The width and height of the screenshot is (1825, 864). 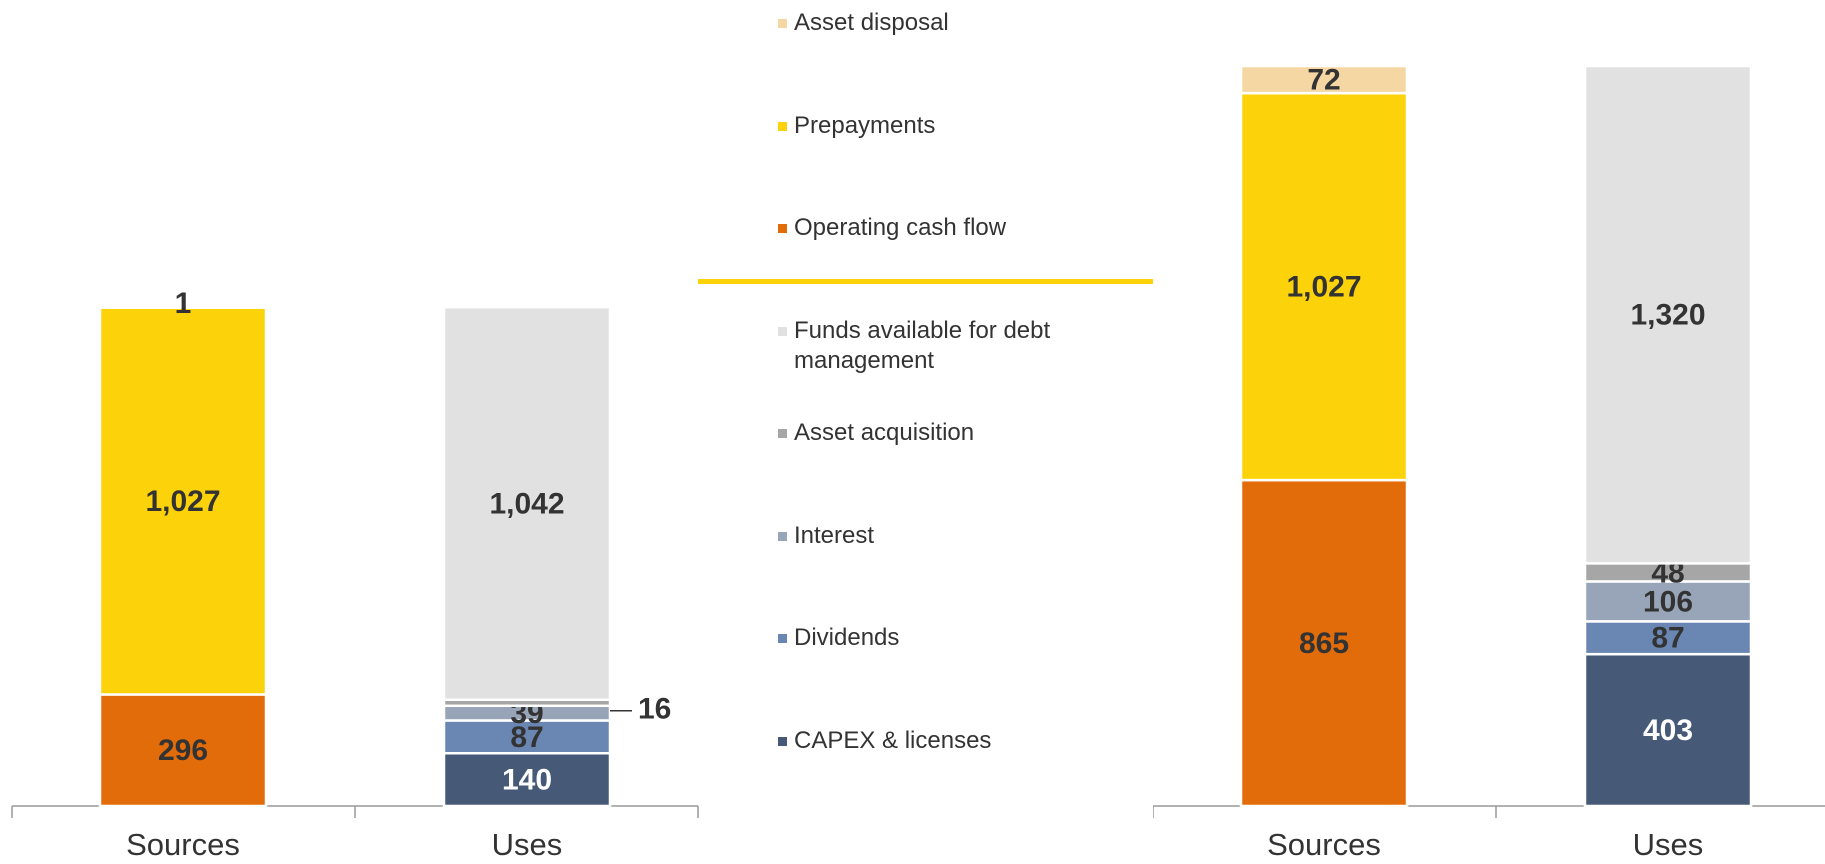 I want to click on legend-label: Funds available for debt management, so click(x=922, y=345).